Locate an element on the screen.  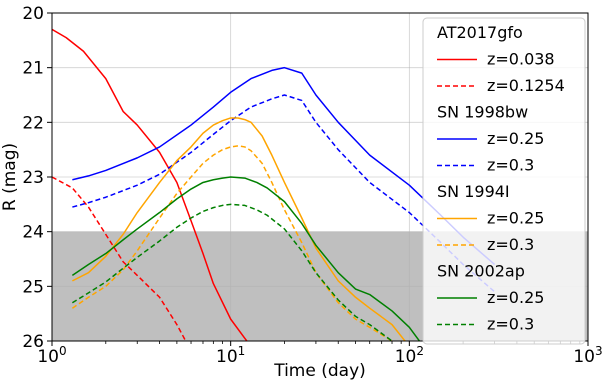
legend-group-title: SN 2002ap is located at coordinates (481, 271).